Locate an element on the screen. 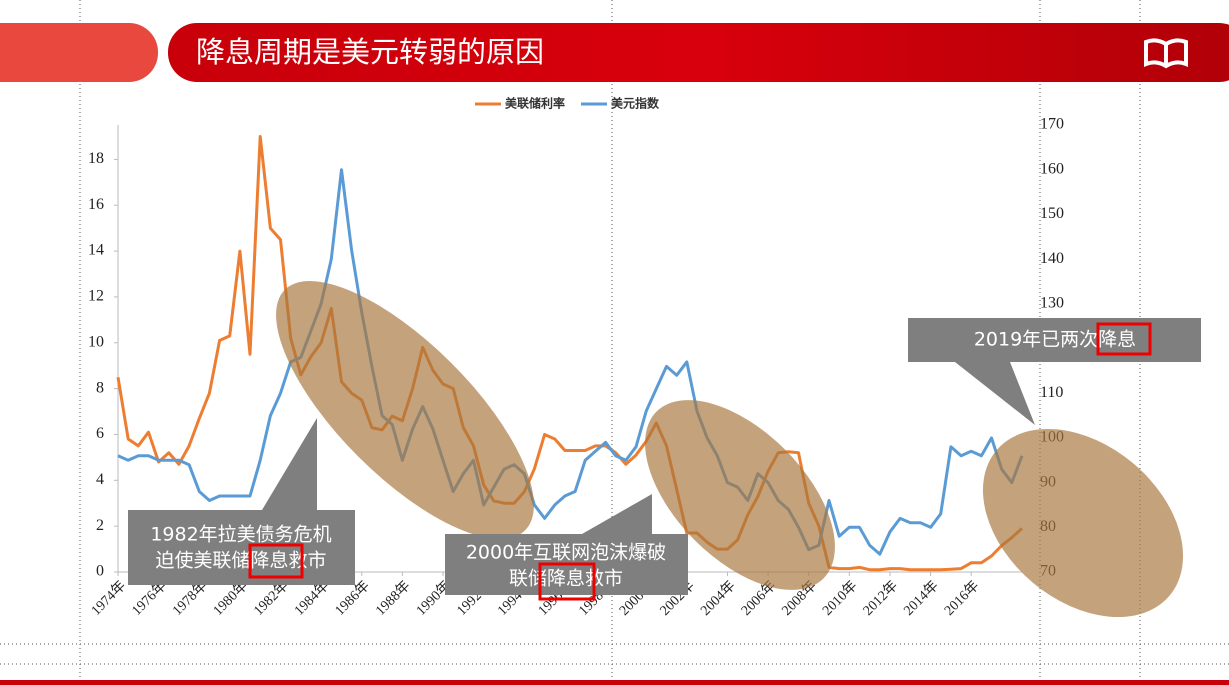  y2-tick-label: 160 is located at coordinates (1052, 168).